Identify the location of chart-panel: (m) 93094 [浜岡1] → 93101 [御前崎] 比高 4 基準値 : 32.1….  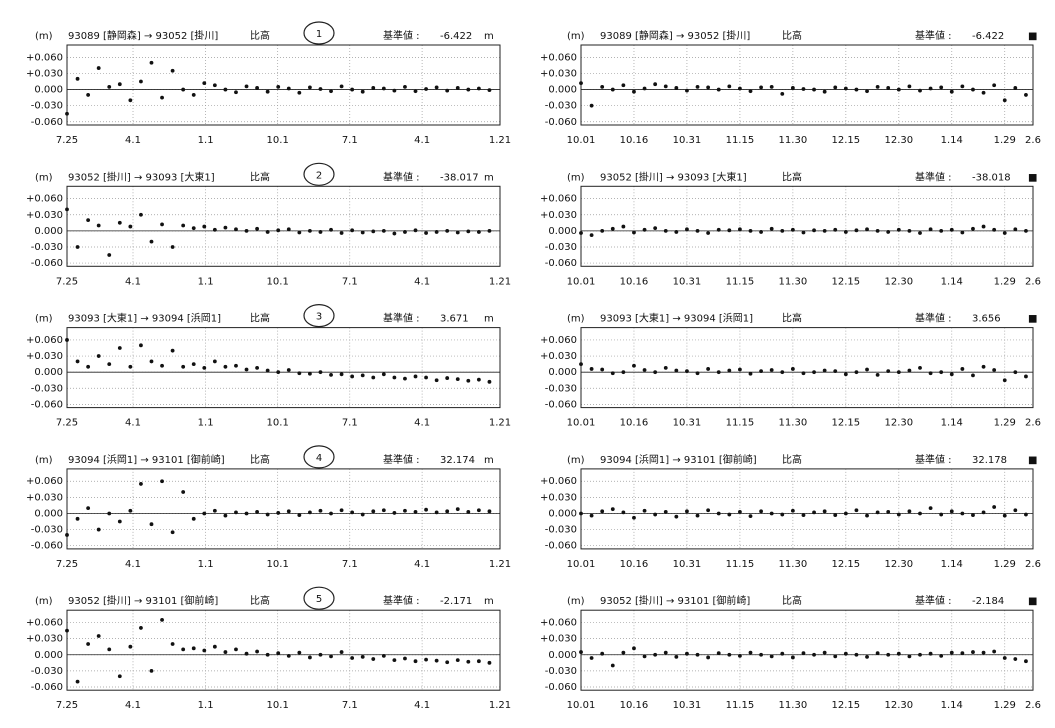
(268, 507).